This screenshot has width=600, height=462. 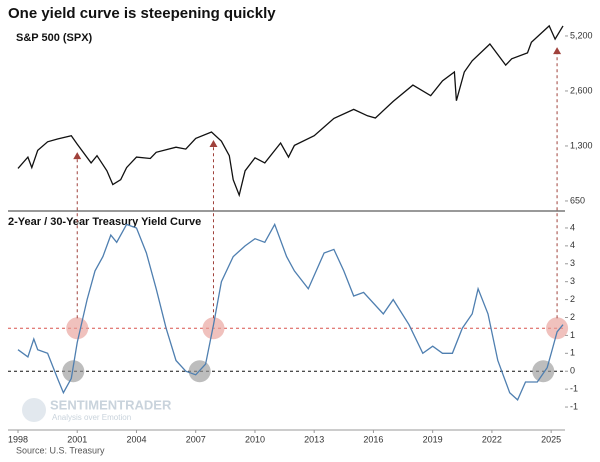 I want to click on x-tick-label: 2022, so click(x=492, y=439).